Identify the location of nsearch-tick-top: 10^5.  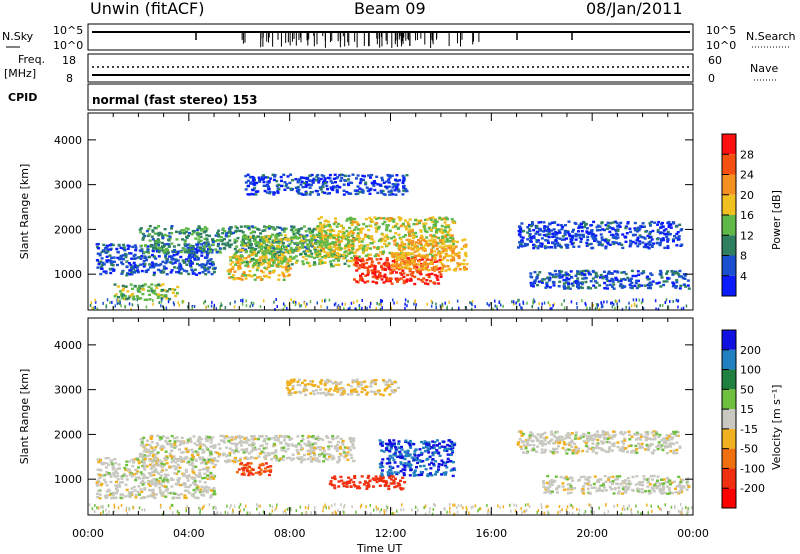
(721, 30).